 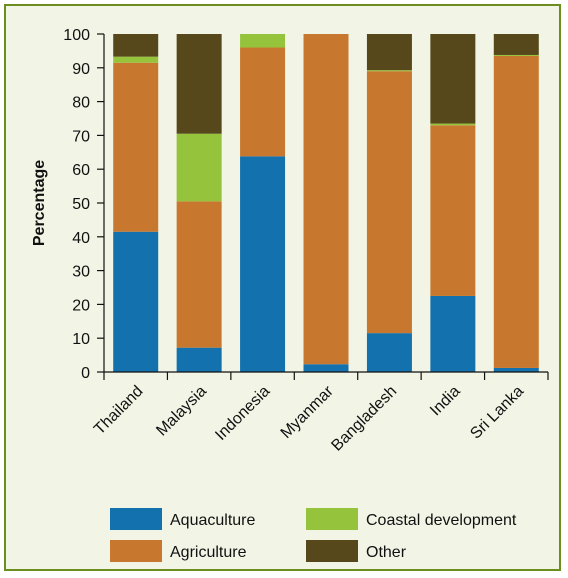 What do you see at coordinates (181, 411) in the screenshot?
I see `x-tick-label: Malaysia` at bounding box center [181, 411].